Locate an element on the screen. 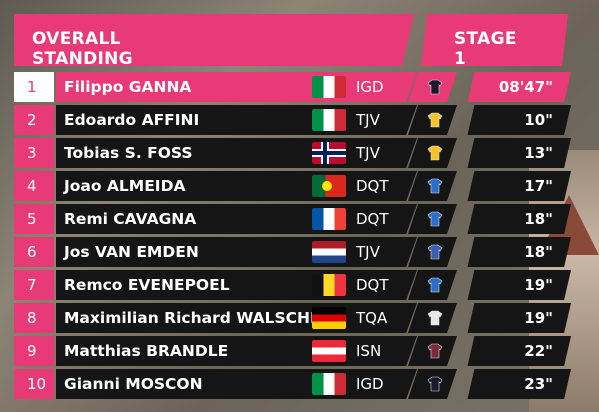 This screenshot has width=599, height=412. rider-name: Remco EVENEPOEL is located at coordinates (147, 285).